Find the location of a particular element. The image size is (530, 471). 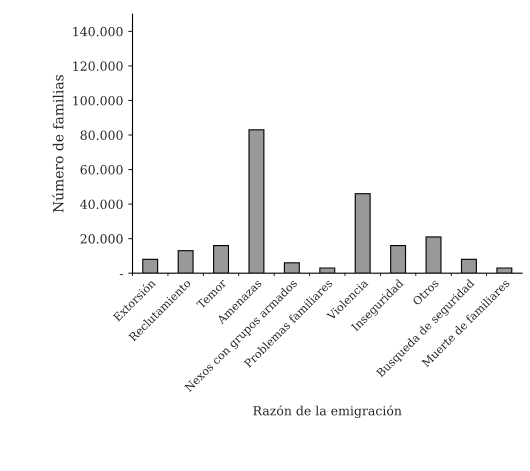

y-axis-title: Número de familias is located at coordinates (58, 143).